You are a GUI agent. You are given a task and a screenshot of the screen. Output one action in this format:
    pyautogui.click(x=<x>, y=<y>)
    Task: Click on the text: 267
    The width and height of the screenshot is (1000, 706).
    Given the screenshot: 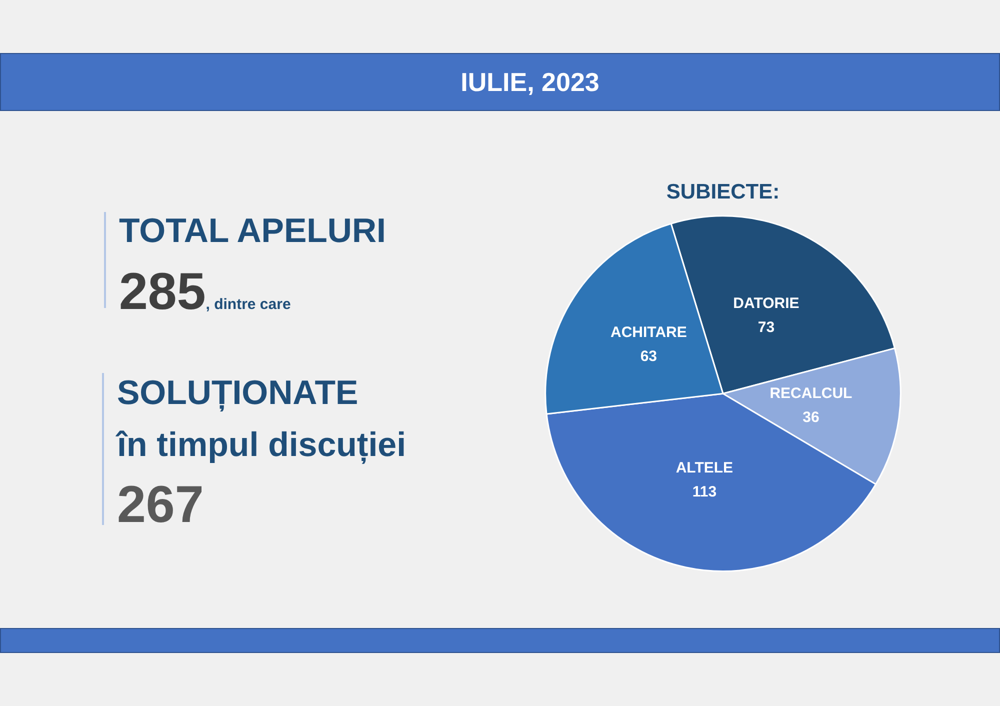 What is the action you would take?
    pyautogui.click(x=160, y=505)
    